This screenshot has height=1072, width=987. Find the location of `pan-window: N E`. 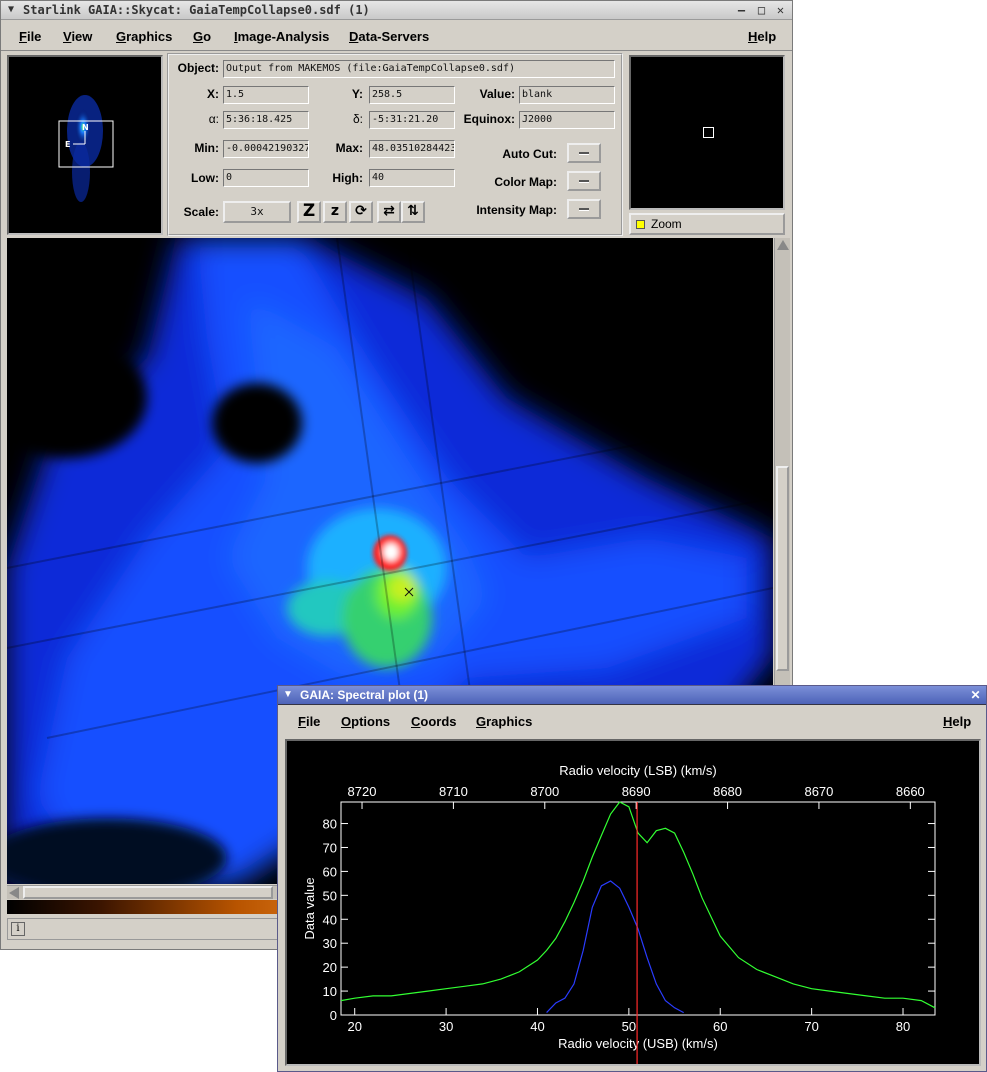

pan-window: N E is located at coordinates (85, 145).